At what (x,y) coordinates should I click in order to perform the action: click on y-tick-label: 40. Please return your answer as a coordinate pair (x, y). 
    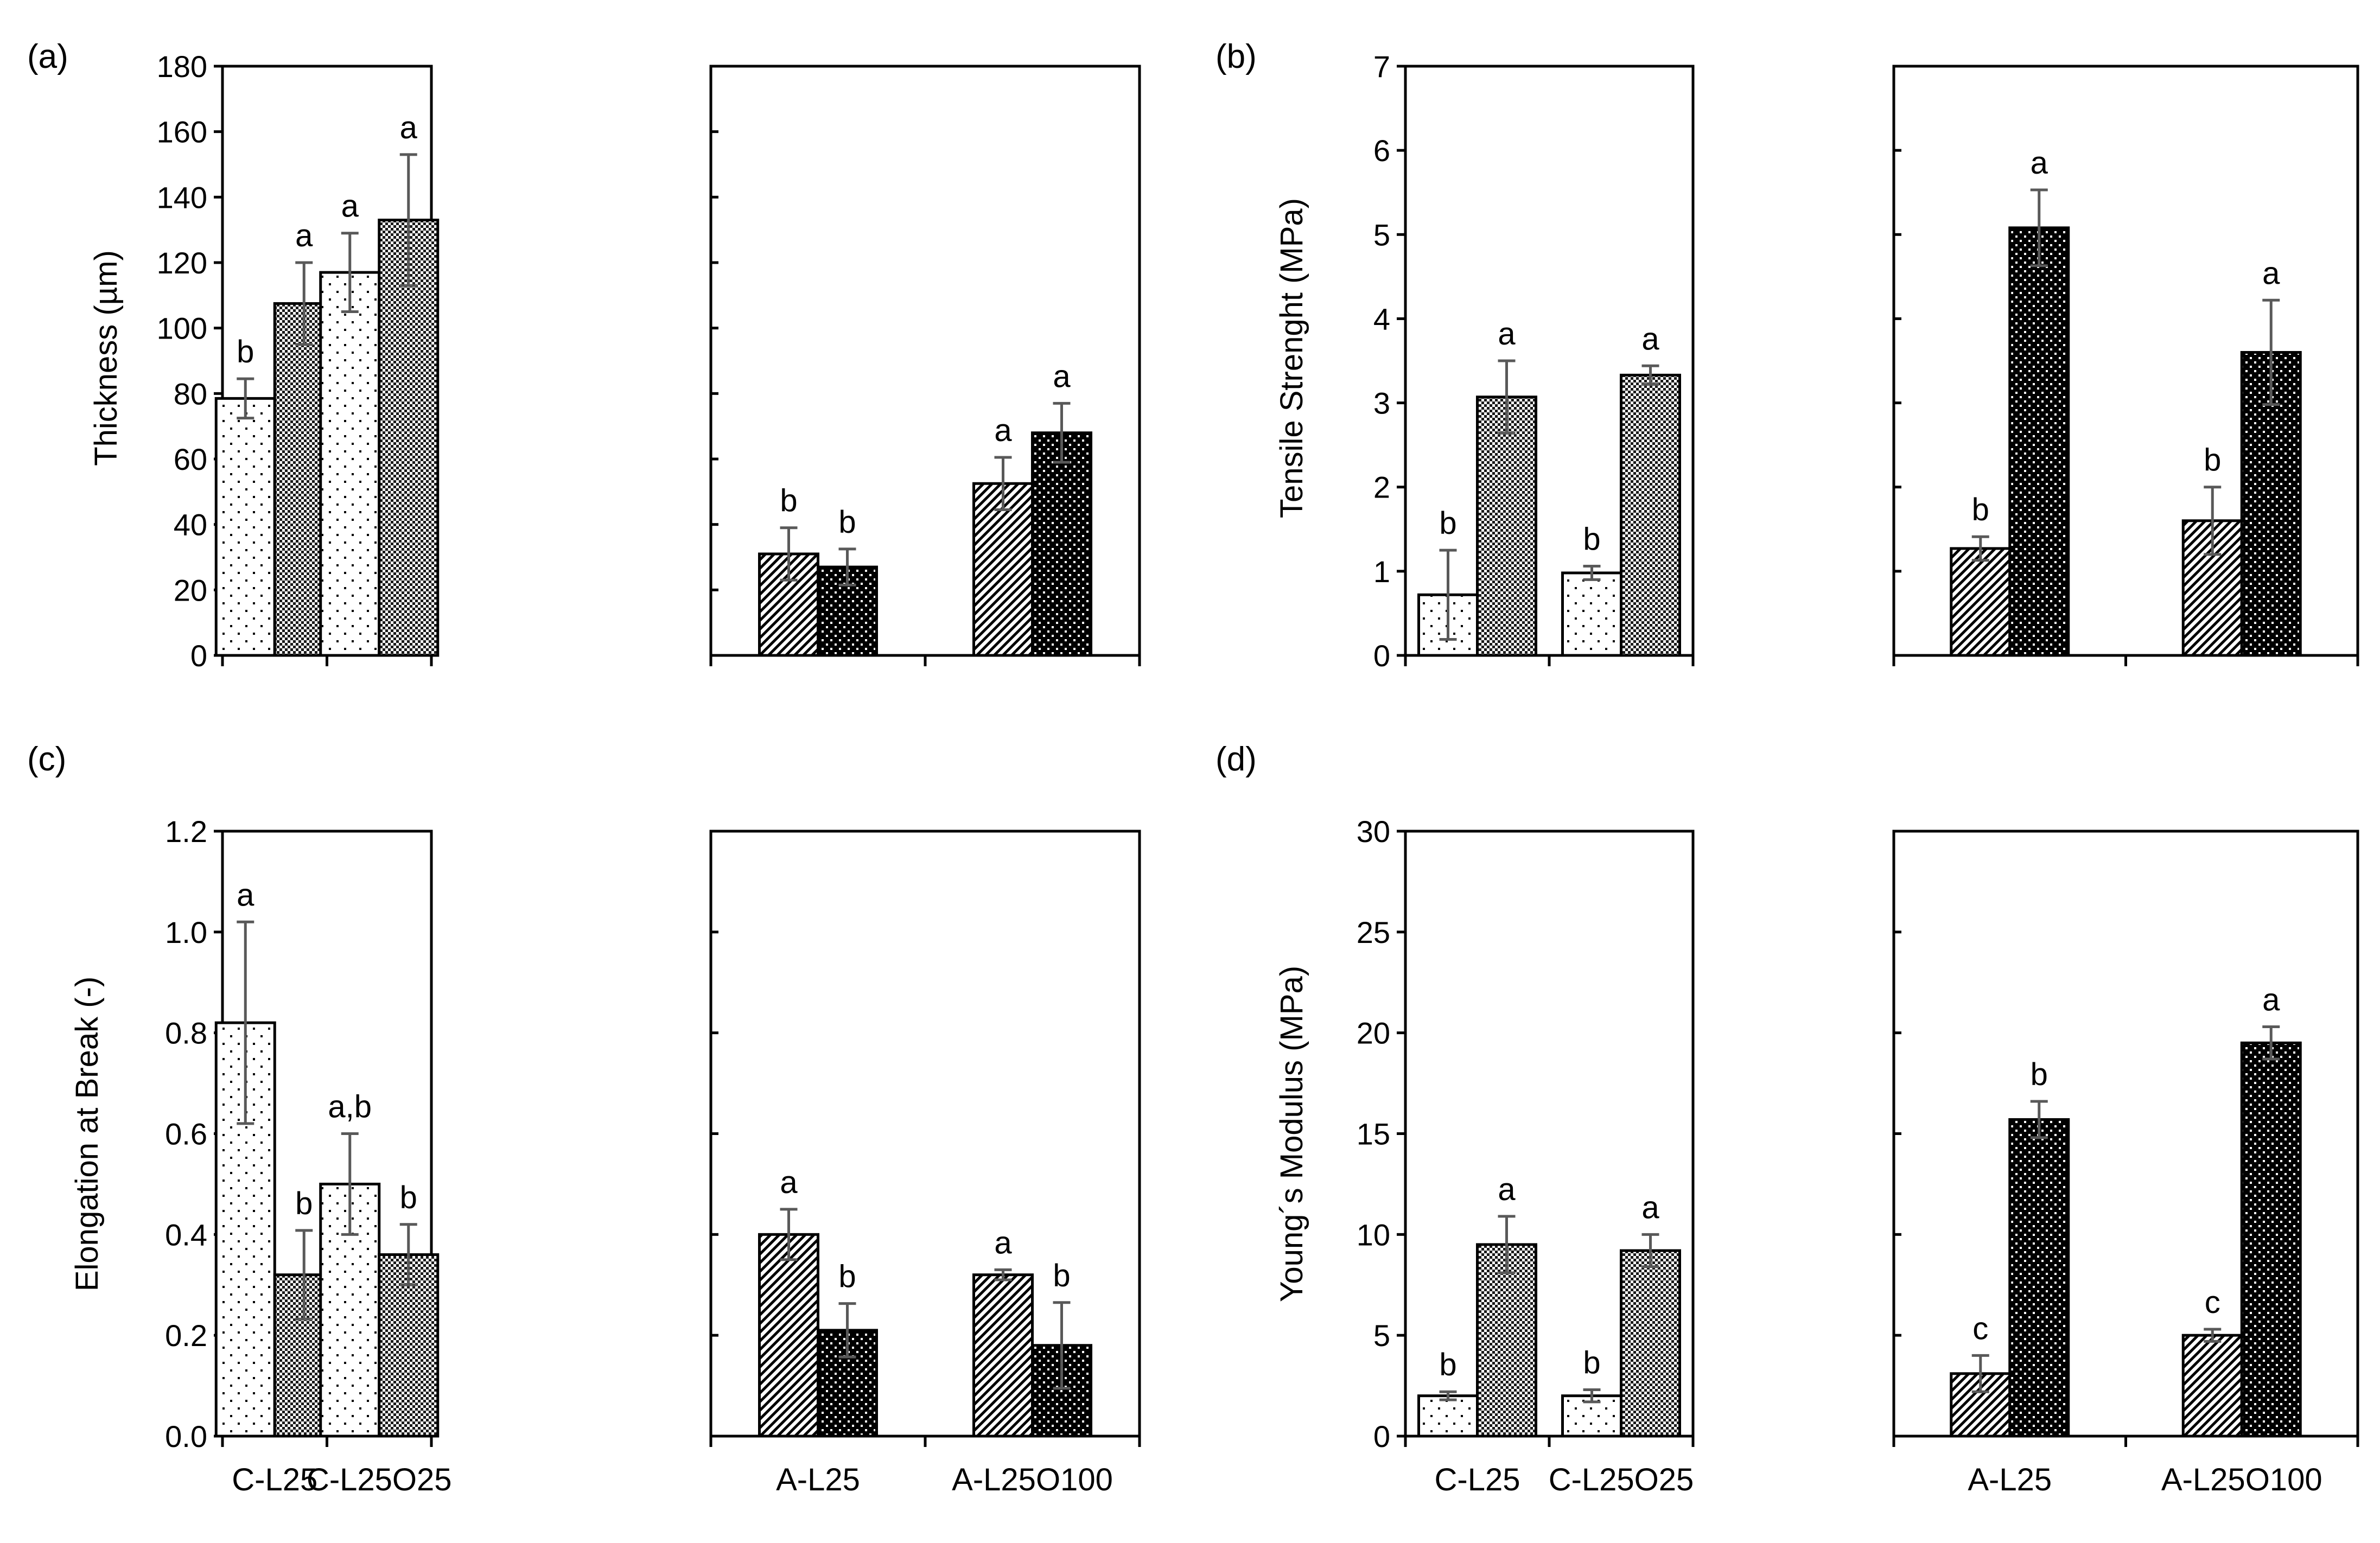
    Looking at the image, I should click on (190, 525).